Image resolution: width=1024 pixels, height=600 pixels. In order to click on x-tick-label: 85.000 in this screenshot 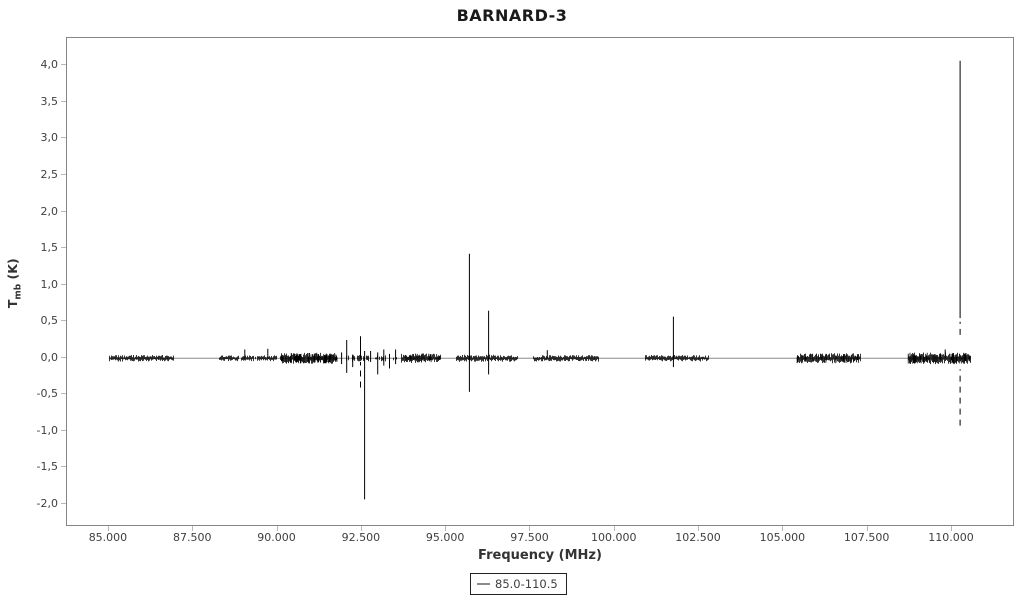, I will do `click(108, 537)`.